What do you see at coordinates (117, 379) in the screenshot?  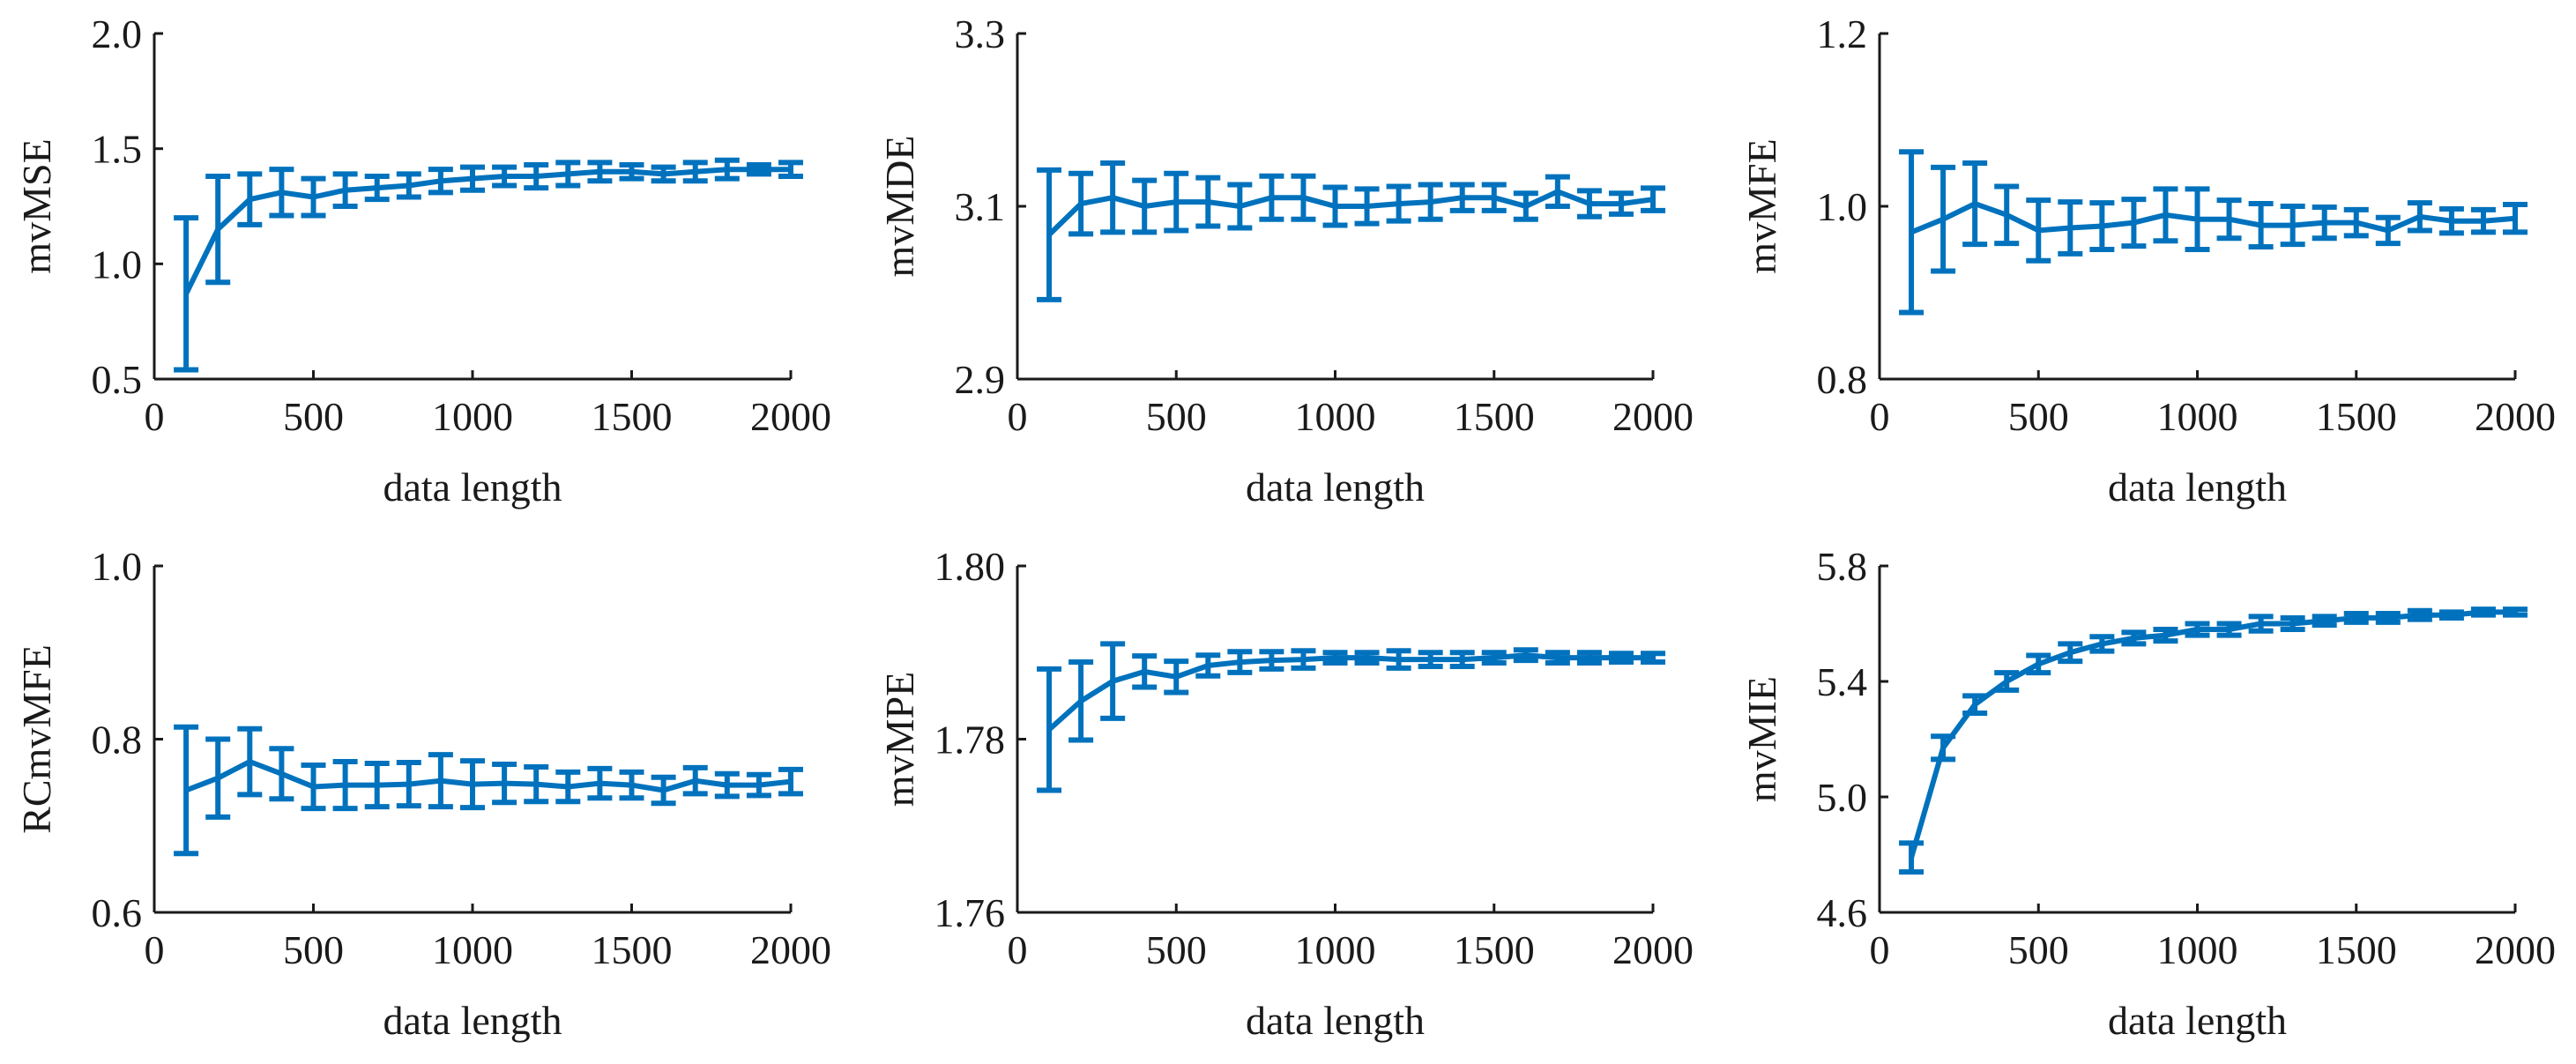 I see `y-tick-label: 0.5` at bounding box center [117, 379].